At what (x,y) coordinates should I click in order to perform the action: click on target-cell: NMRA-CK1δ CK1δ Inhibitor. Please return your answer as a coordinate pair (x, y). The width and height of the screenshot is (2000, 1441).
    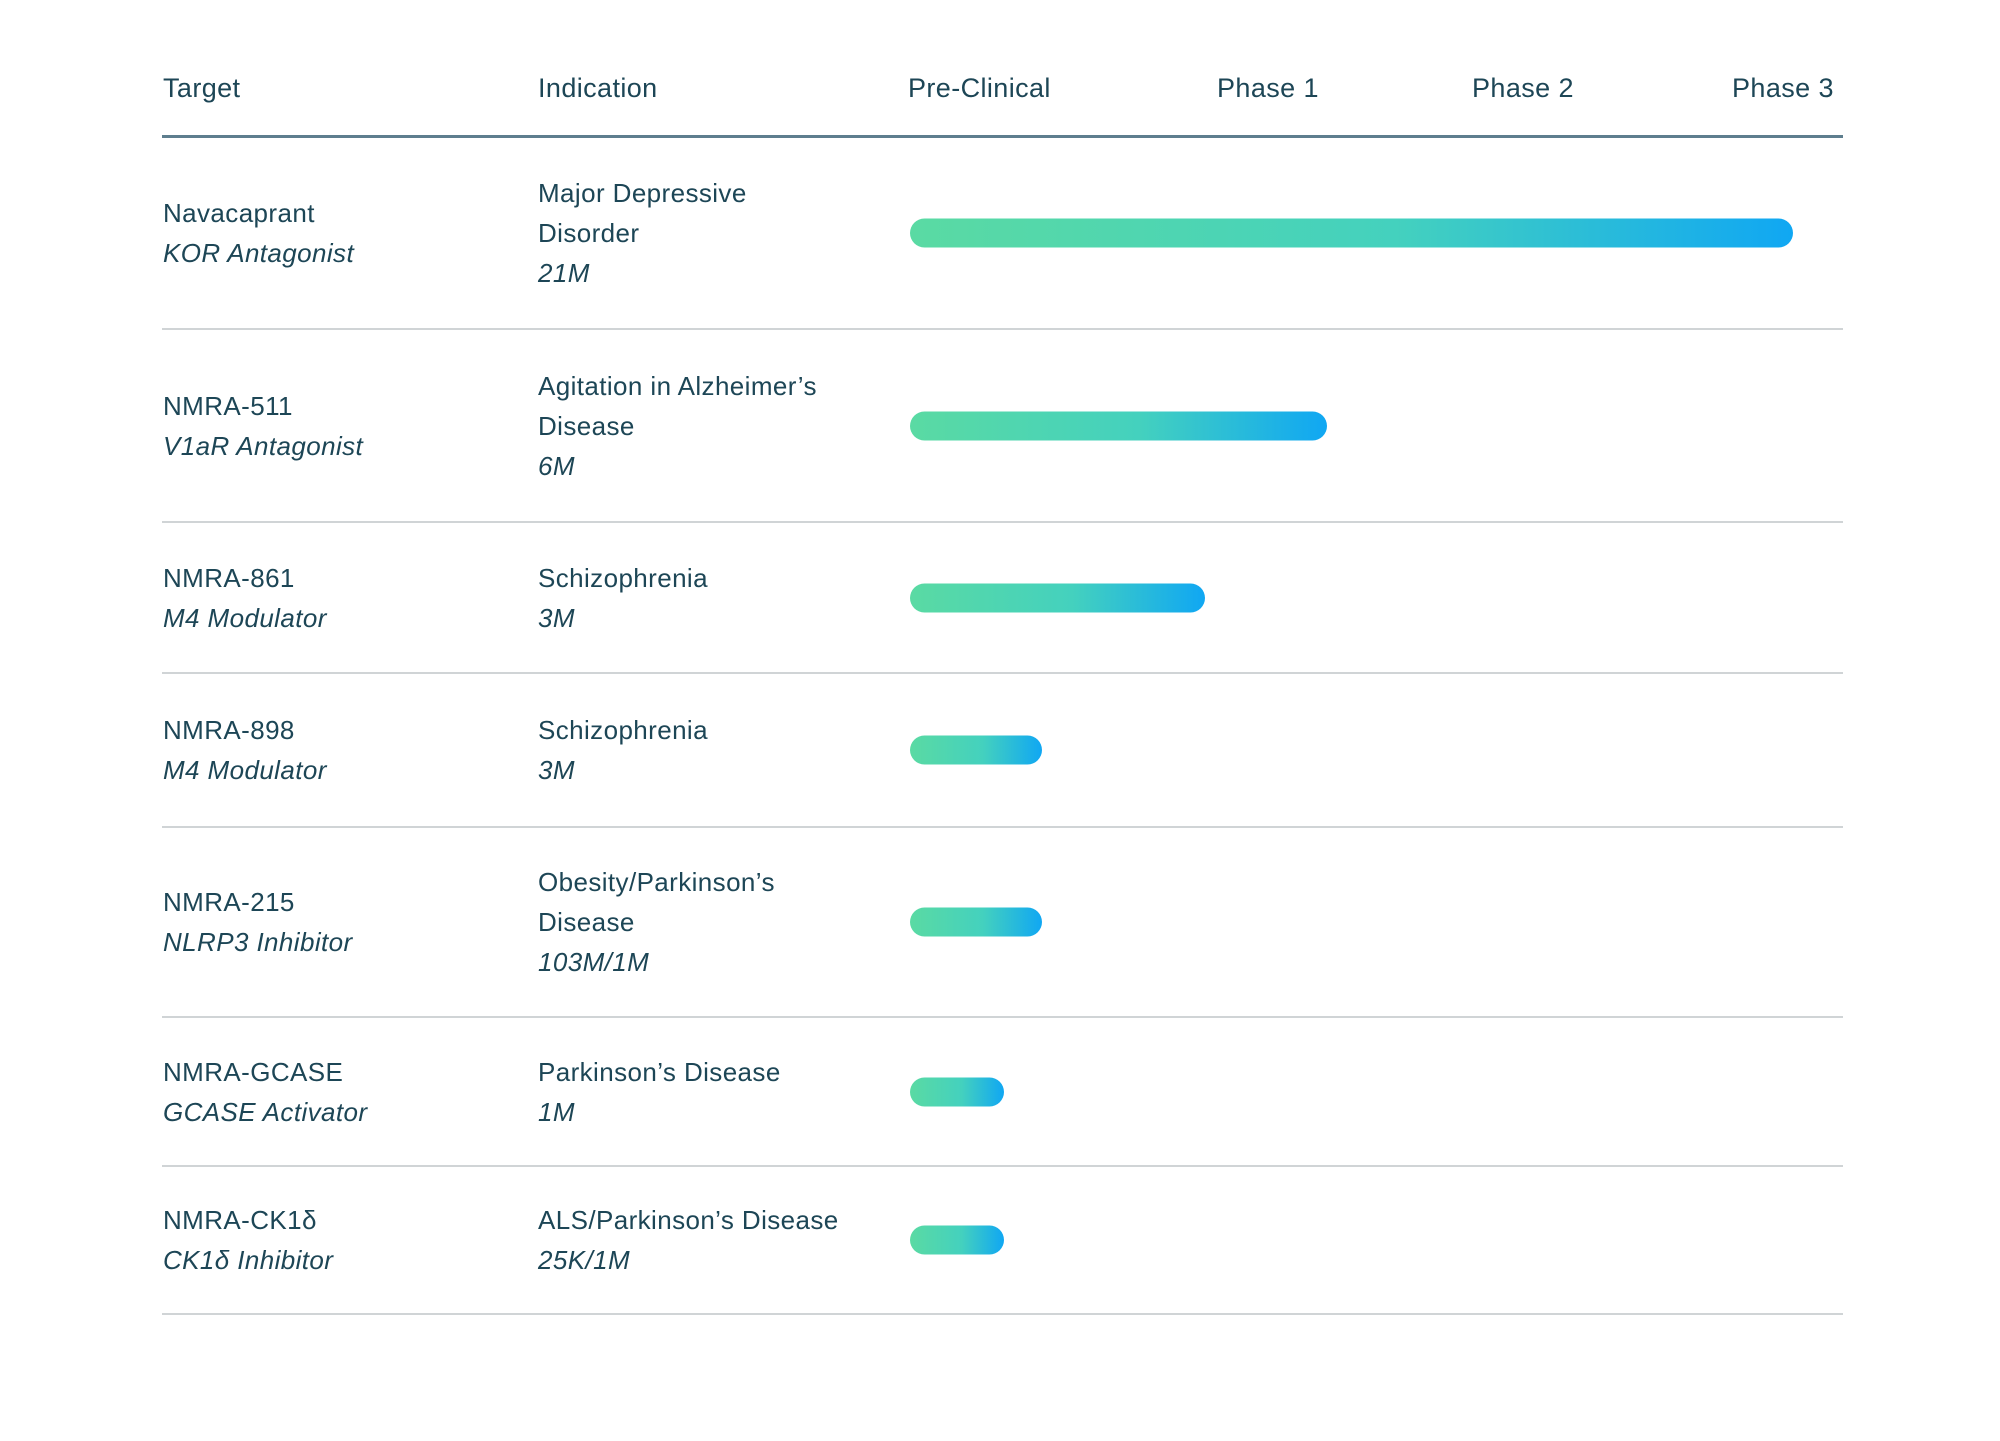
    Looking at the image, I should click on (338, 1240).